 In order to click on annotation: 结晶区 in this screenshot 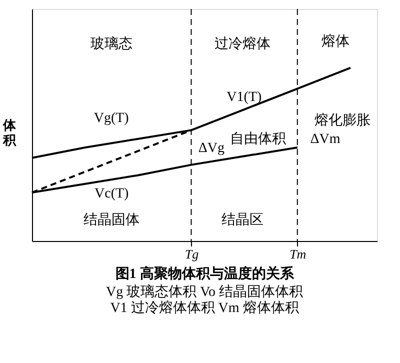, I will do `click(242, 220)`.